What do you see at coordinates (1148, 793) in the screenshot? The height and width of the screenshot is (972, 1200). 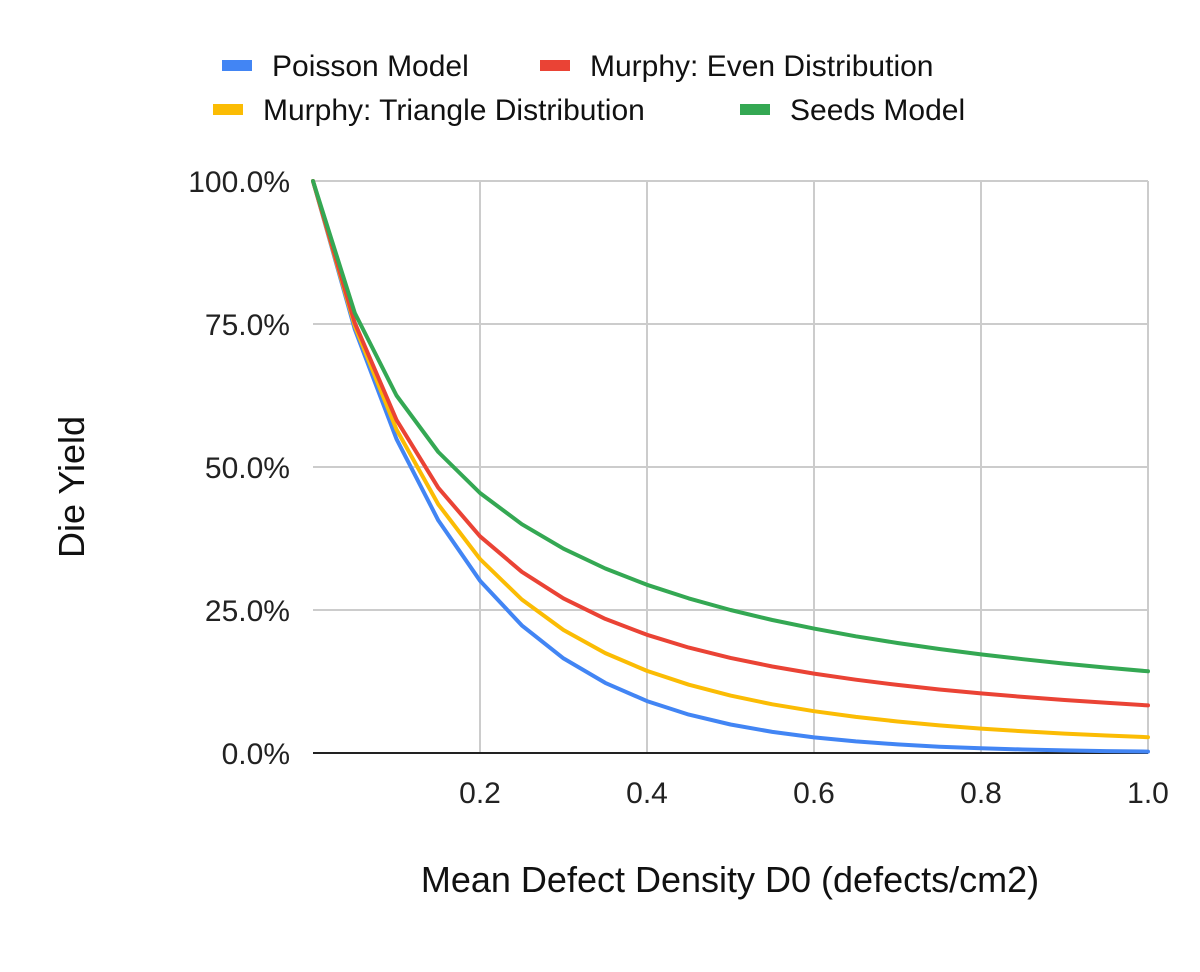 I see `x-tick-label: 1.0` at bounding box center [1148, 793].